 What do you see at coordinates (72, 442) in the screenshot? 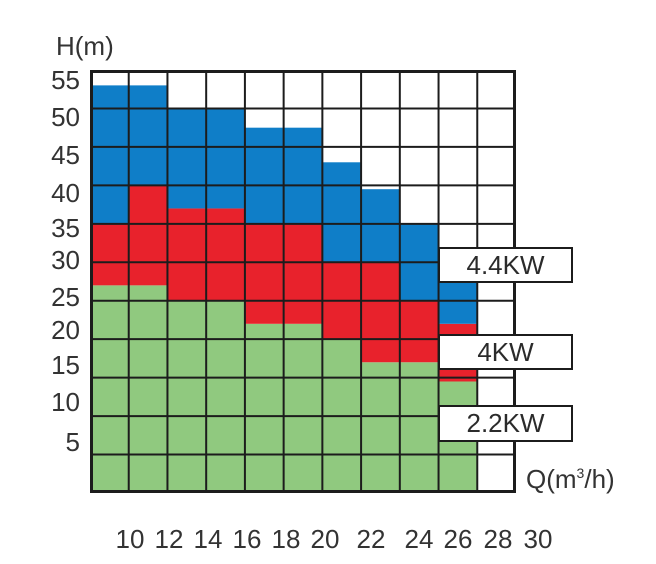
I see `y-tick-label: 5` at bounding box center [72, 442].